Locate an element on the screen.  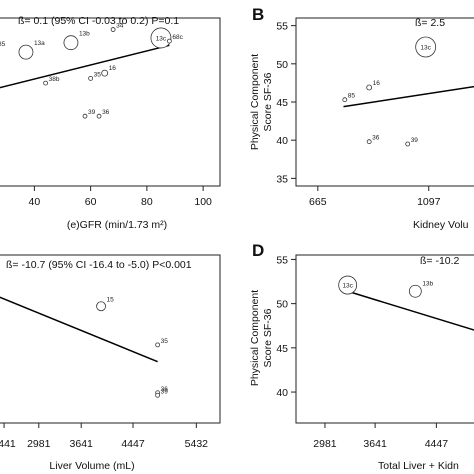
point-label: 13a is located at coordinates (39, 43).